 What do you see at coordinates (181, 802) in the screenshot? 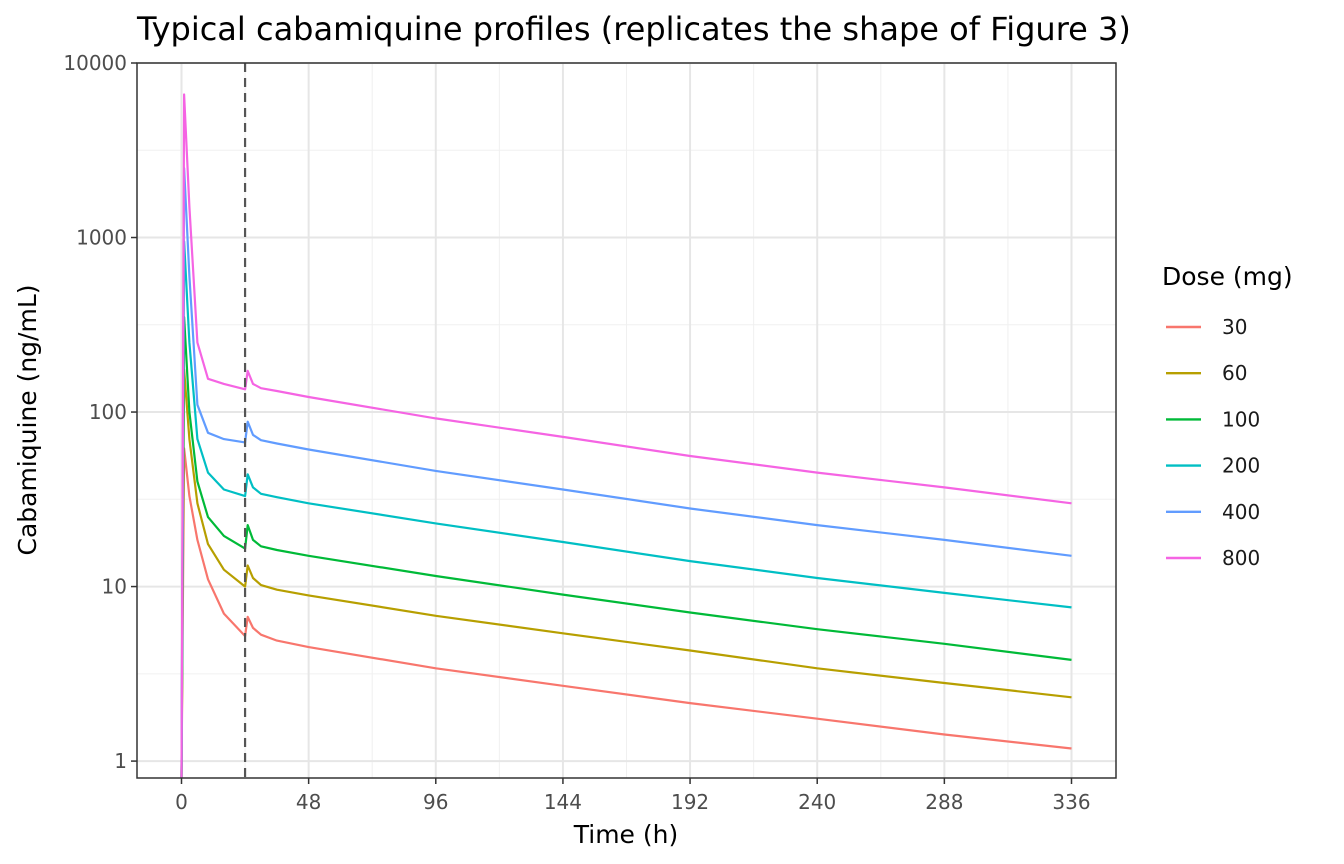
I see `x-tick-label: 0` at bounding box center [181, 802].